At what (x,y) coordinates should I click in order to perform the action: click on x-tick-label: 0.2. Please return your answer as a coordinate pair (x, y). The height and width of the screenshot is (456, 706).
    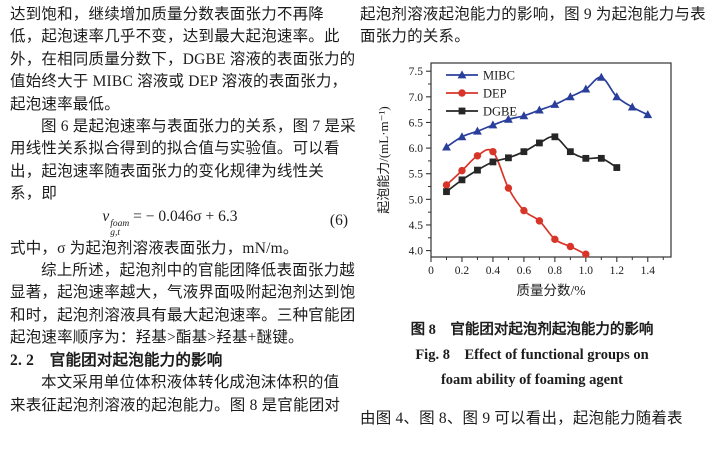
    Looking at the image, I should click on (462, 271).